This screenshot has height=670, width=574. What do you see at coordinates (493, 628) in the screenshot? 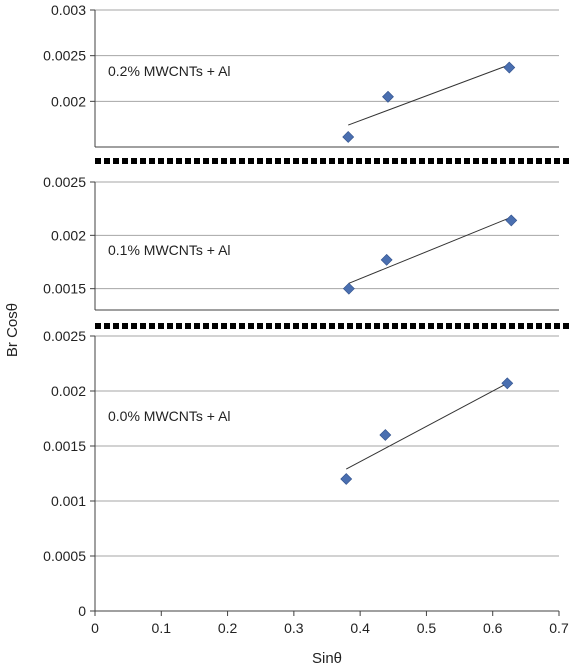
I see `x-tick-label: 0.6` at bounding box center [493, 628].